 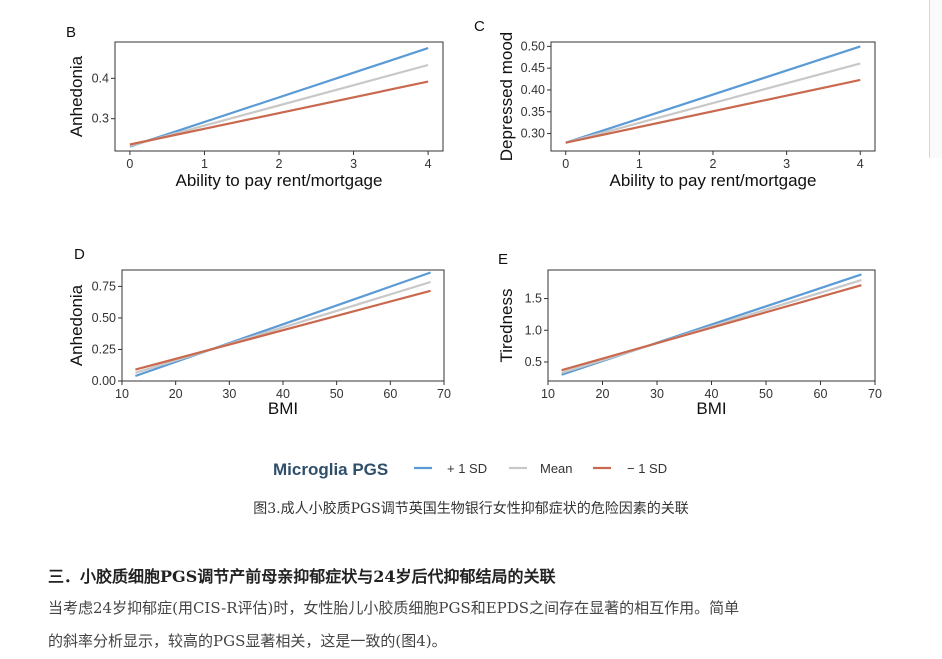 What do you see at coordinates (711, 408) in the screenshot?
I see `x-axis-title-e: BMI` at bounding box center [711, 408].